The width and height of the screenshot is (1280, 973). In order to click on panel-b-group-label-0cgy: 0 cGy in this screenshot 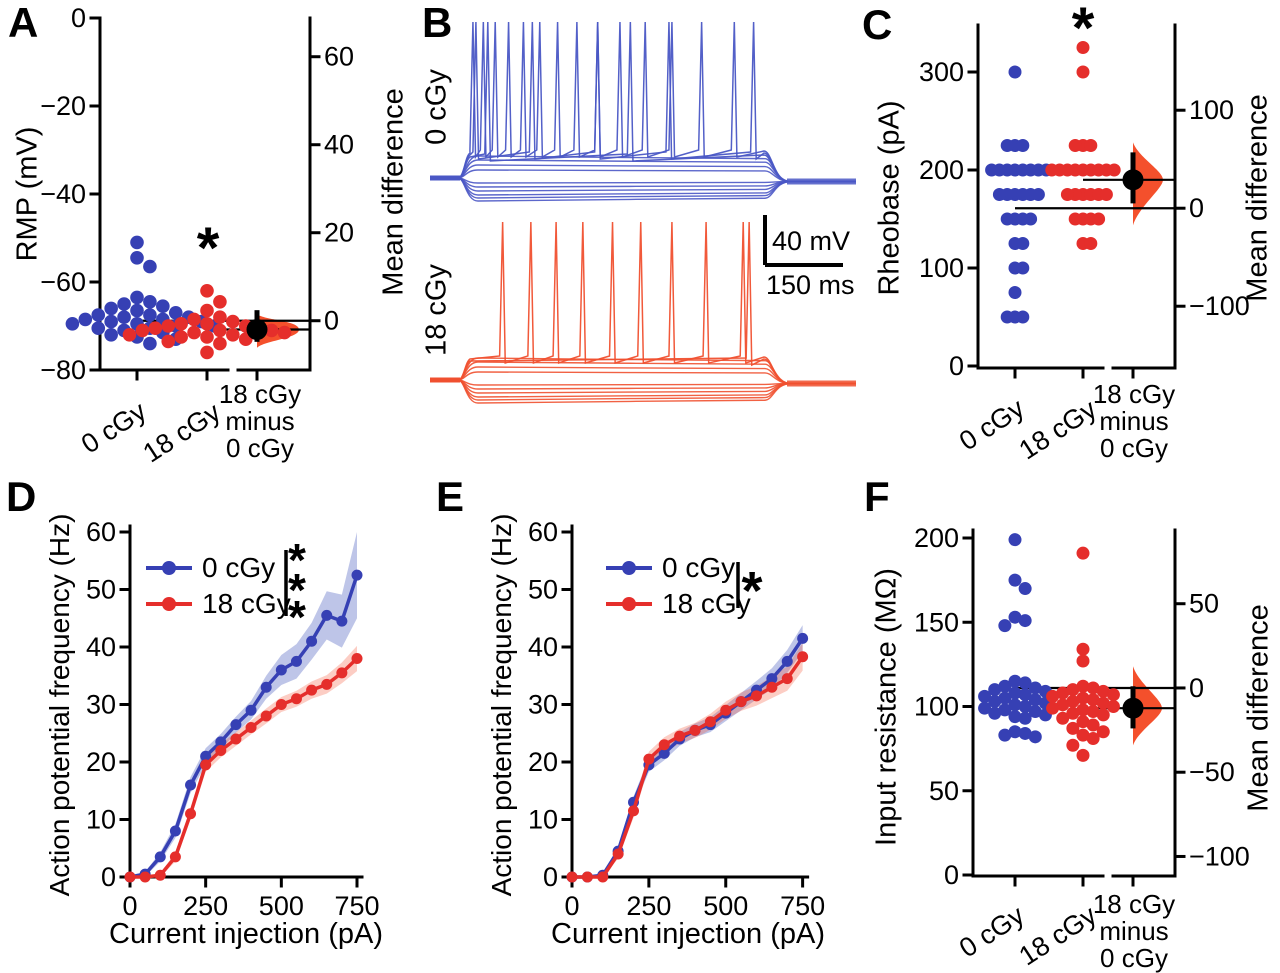, I will do `click(436, 107)`.